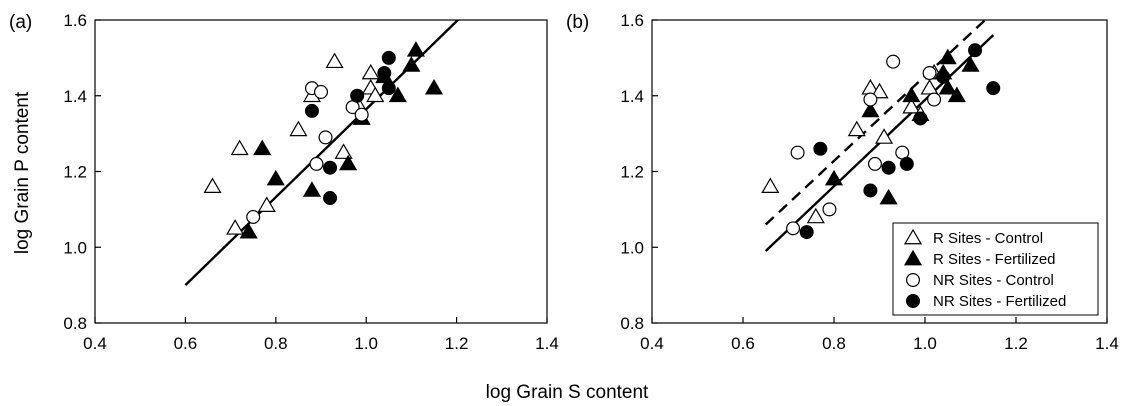  What do you see at coordinates (875, 123) in the screenshot?
I see `regression-line-dashed` at bounding box center [875, 123].